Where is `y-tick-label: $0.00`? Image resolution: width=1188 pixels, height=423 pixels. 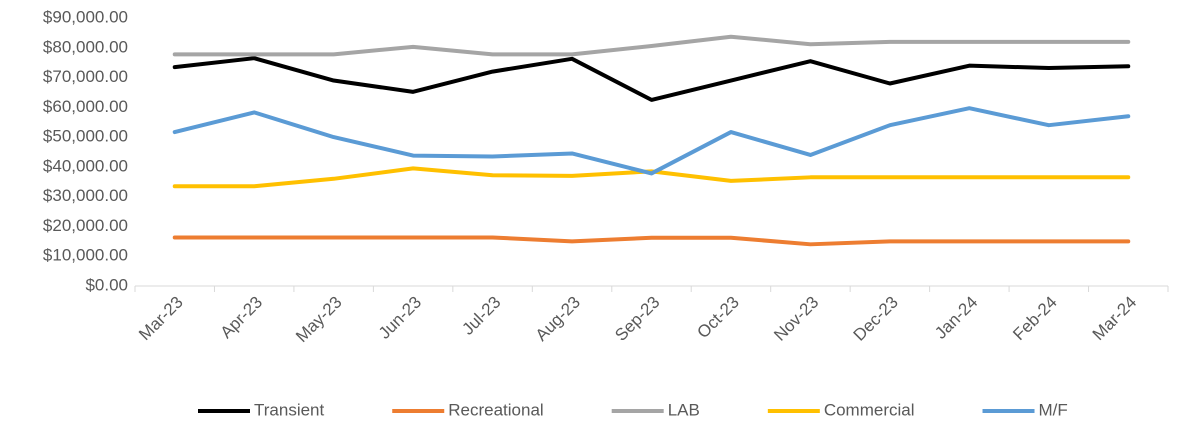
y-tick-label: $0.00 is located at coordinates (106, 284).